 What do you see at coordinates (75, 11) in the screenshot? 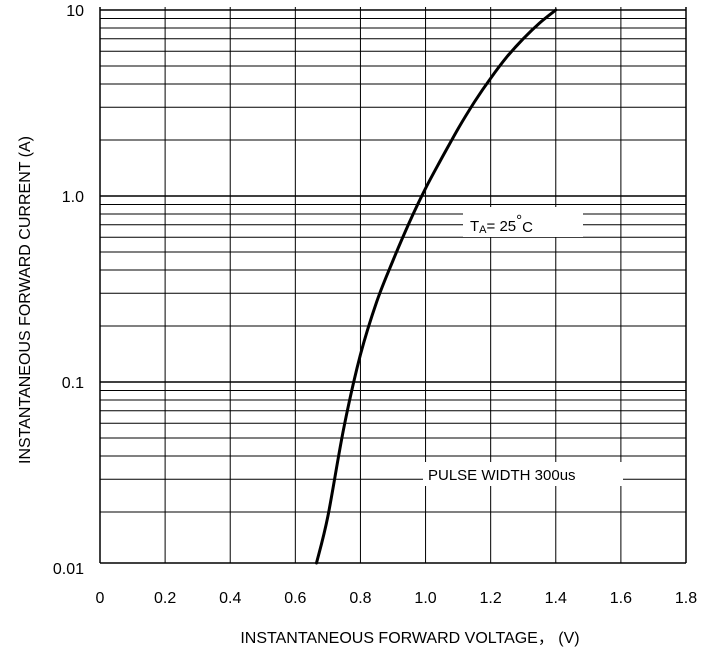
I see `y-tick-label: 10` at bounding box center [75, 11].